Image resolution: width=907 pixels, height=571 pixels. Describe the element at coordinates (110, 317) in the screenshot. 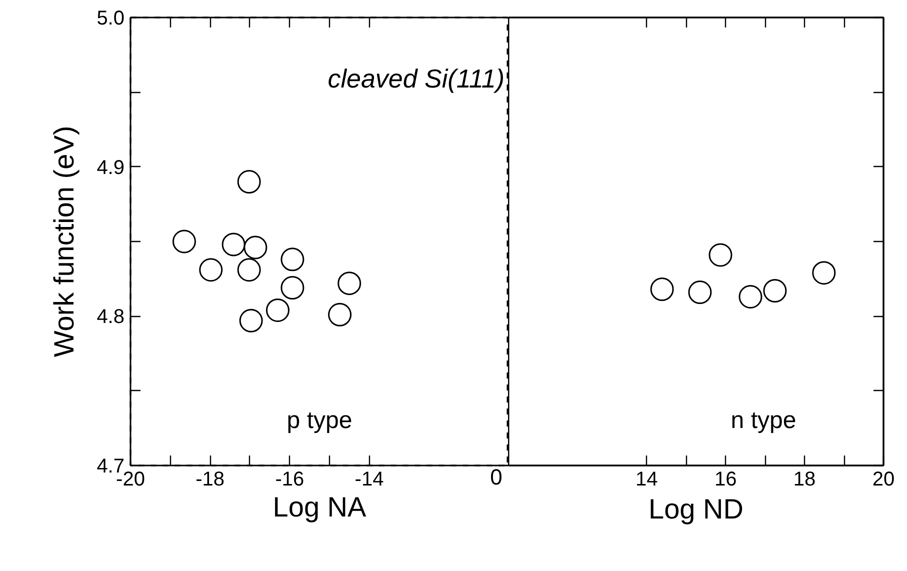

I see `y-tick-label: 4.8` at that location.